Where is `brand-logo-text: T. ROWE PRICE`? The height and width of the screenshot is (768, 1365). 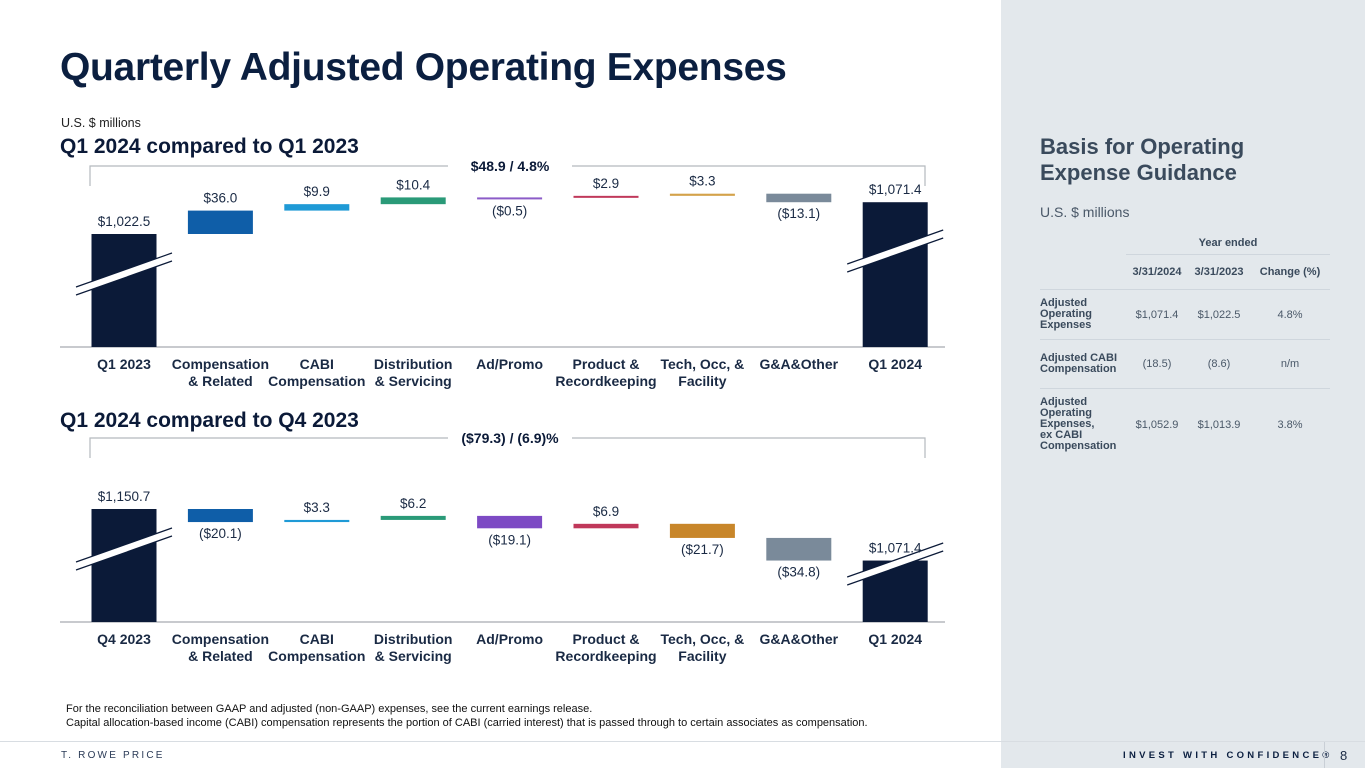 brand-logo-text: T. ROWE PRICE is located at coordinates (113, 755).